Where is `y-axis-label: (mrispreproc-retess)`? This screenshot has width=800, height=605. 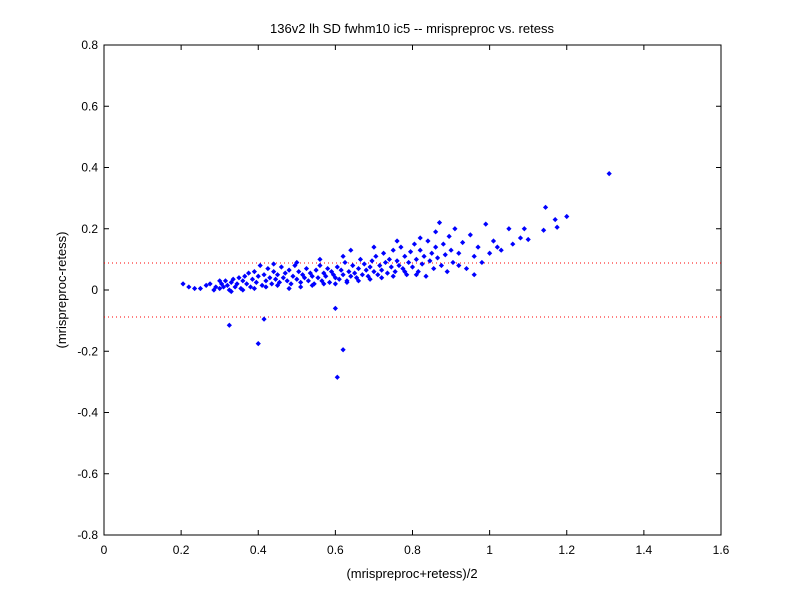 y-axis-label: (mrispreproc-retess) is located at coordinates (61, 289).